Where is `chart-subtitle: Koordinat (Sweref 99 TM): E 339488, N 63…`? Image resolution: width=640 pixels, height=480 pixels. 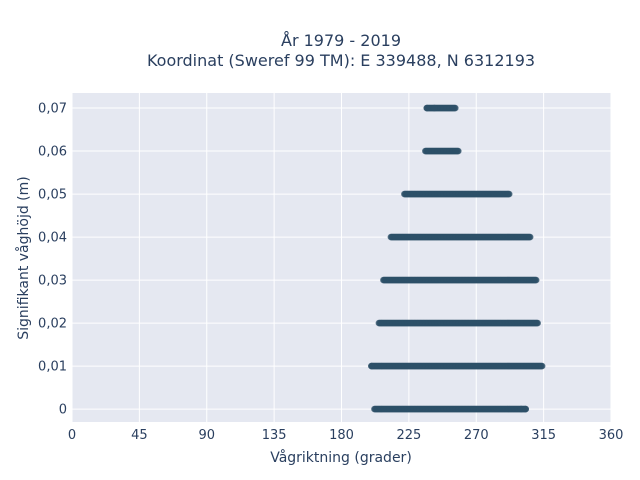 chart-subtitle: Koordinat (Sweref 99 TM): E 339488, N 63… is located at coordinates (341, 60).